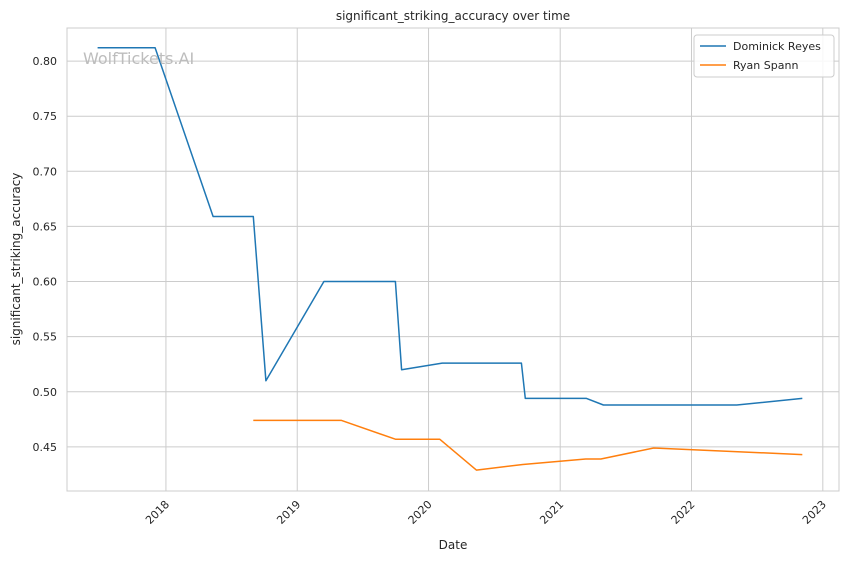 The width and height of the screenshot is (852, 561). I want to click on legend: Dominick Reyes Ryan Spann, so click(764, 56).